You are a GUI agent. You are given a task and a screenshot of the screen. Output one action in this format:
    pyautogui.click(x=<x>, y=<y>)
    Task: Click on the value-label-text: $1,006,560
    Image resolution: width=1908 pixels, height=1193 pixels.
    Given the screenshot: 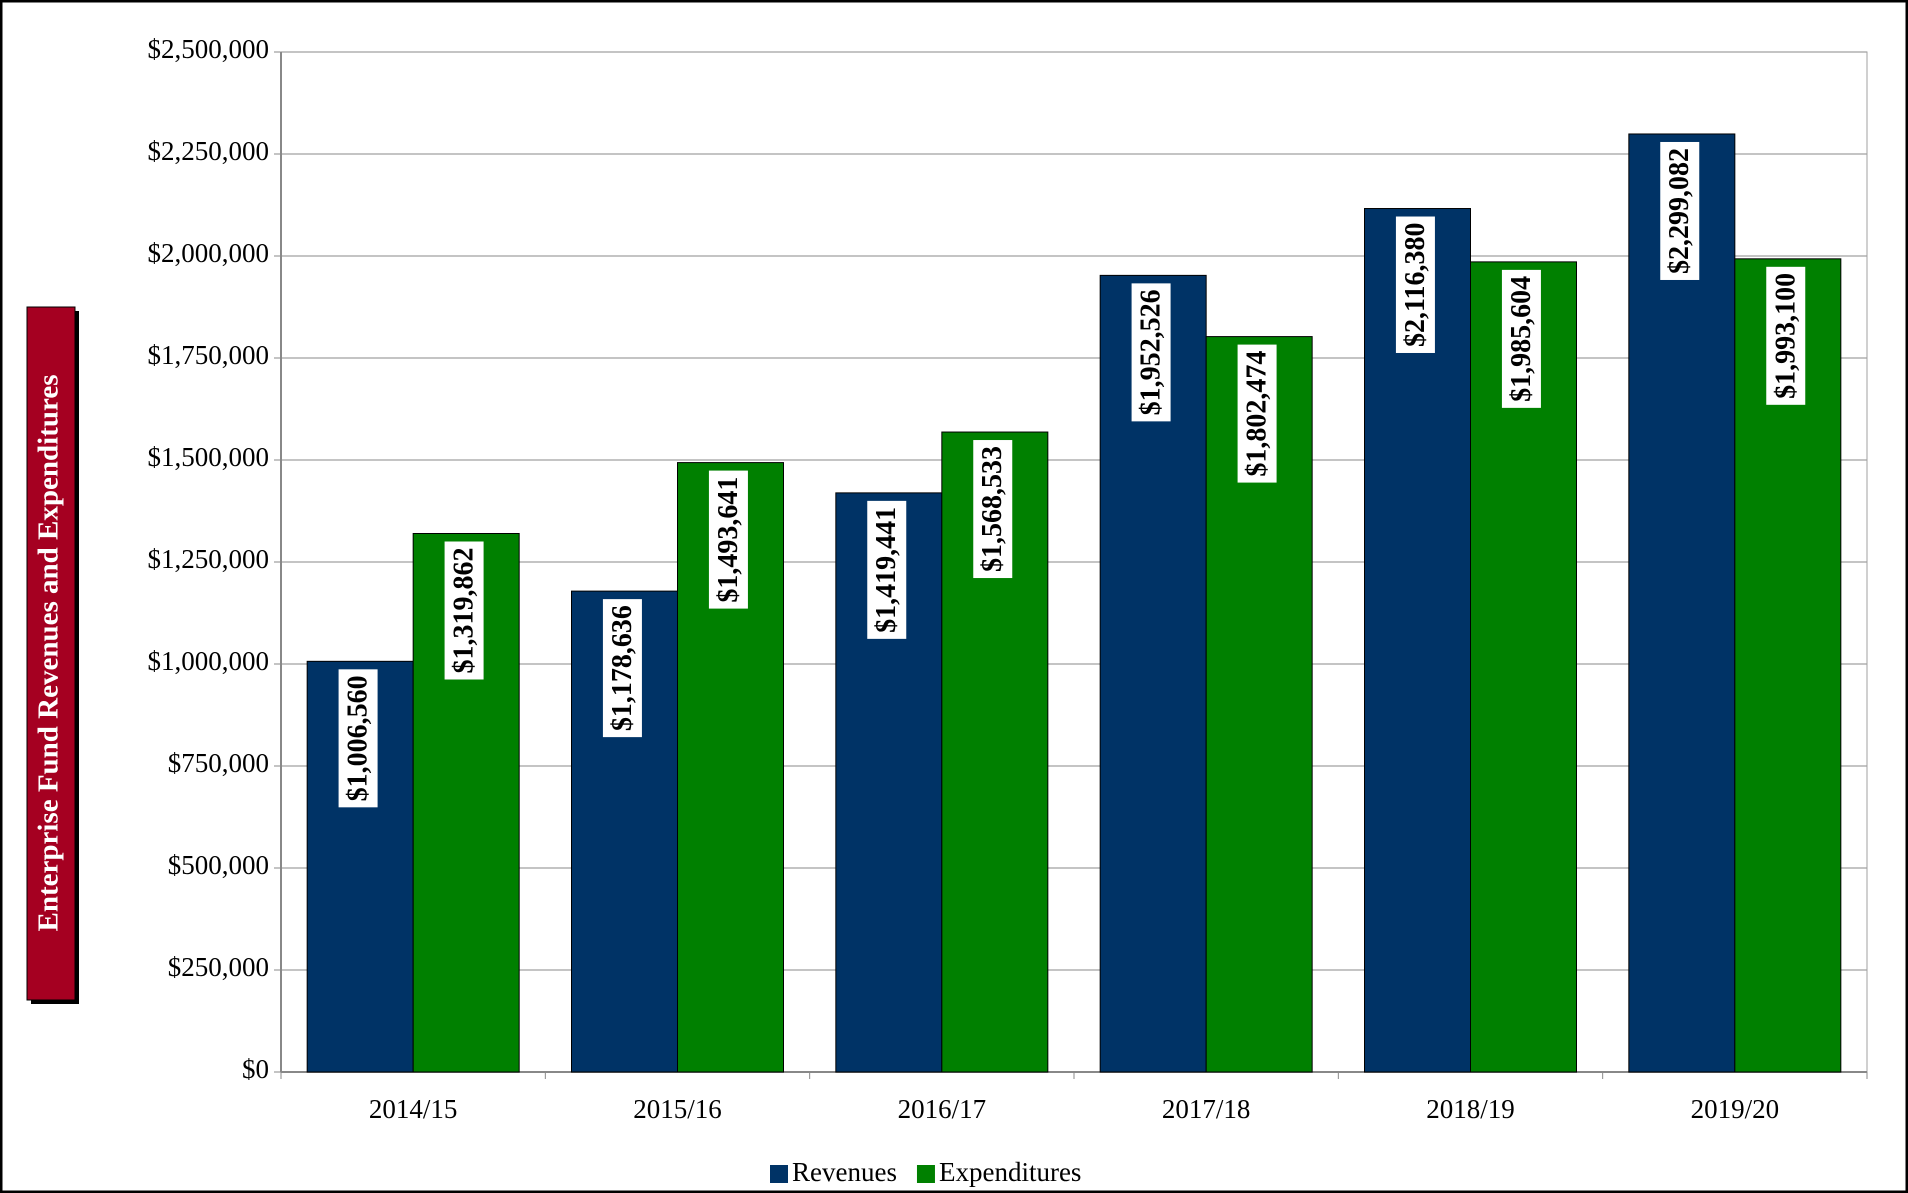 What is the action you would take?
    pyautogui.click(x=358, y=738)
    